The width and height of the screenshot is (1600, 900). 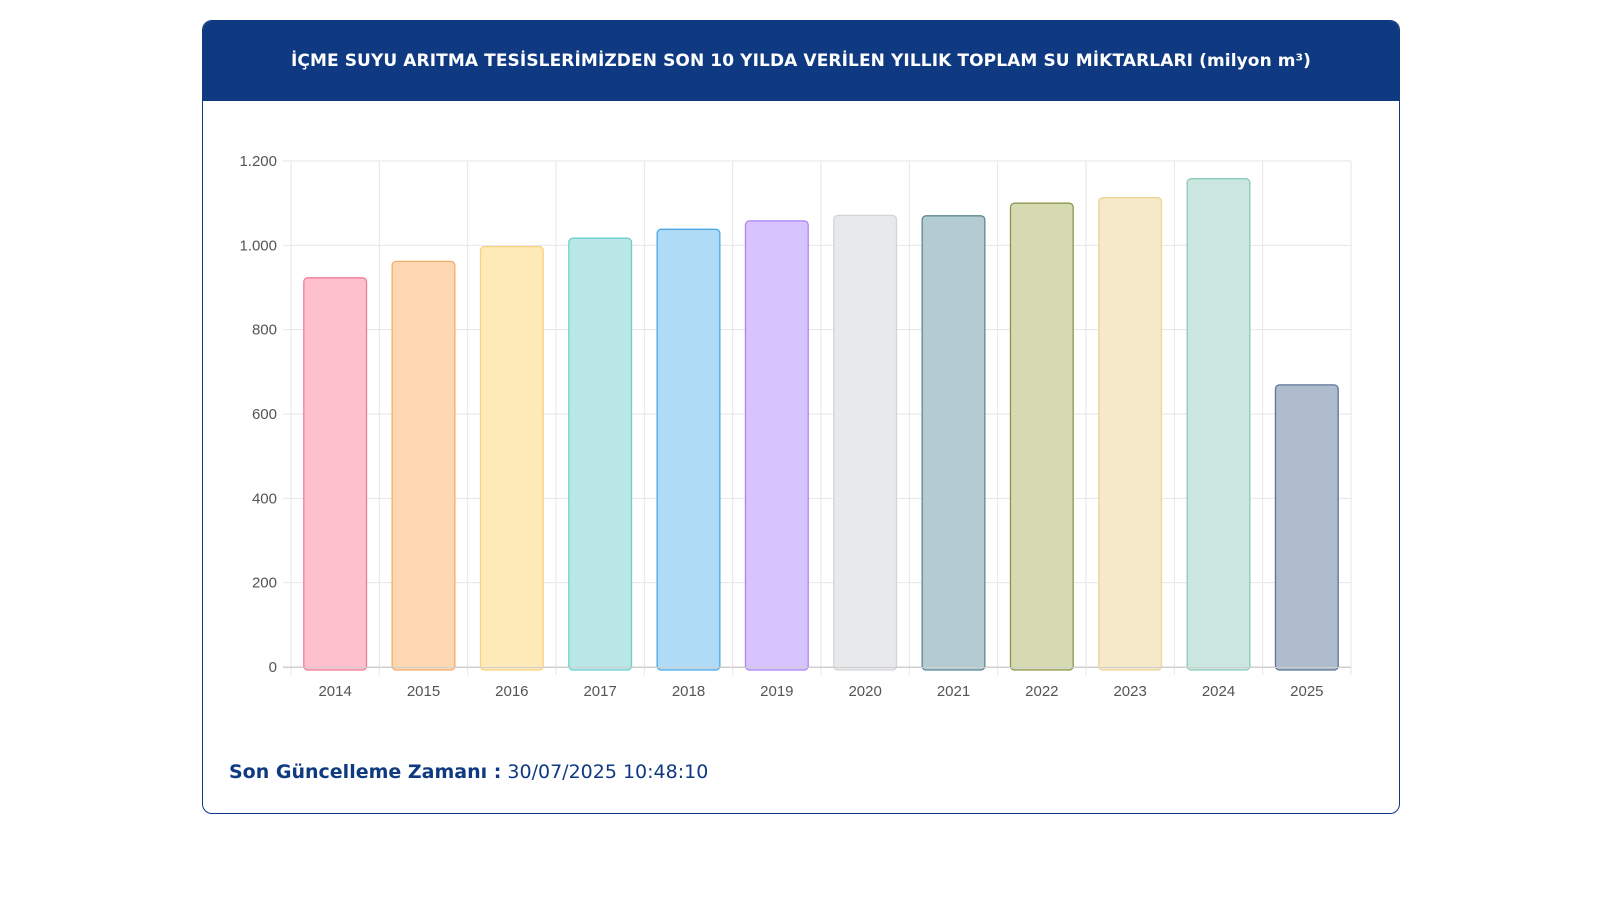 What do you see at coordinates (511, 458) in the screenshot?
I see `bar-2016` at bounding box center [511, 458].